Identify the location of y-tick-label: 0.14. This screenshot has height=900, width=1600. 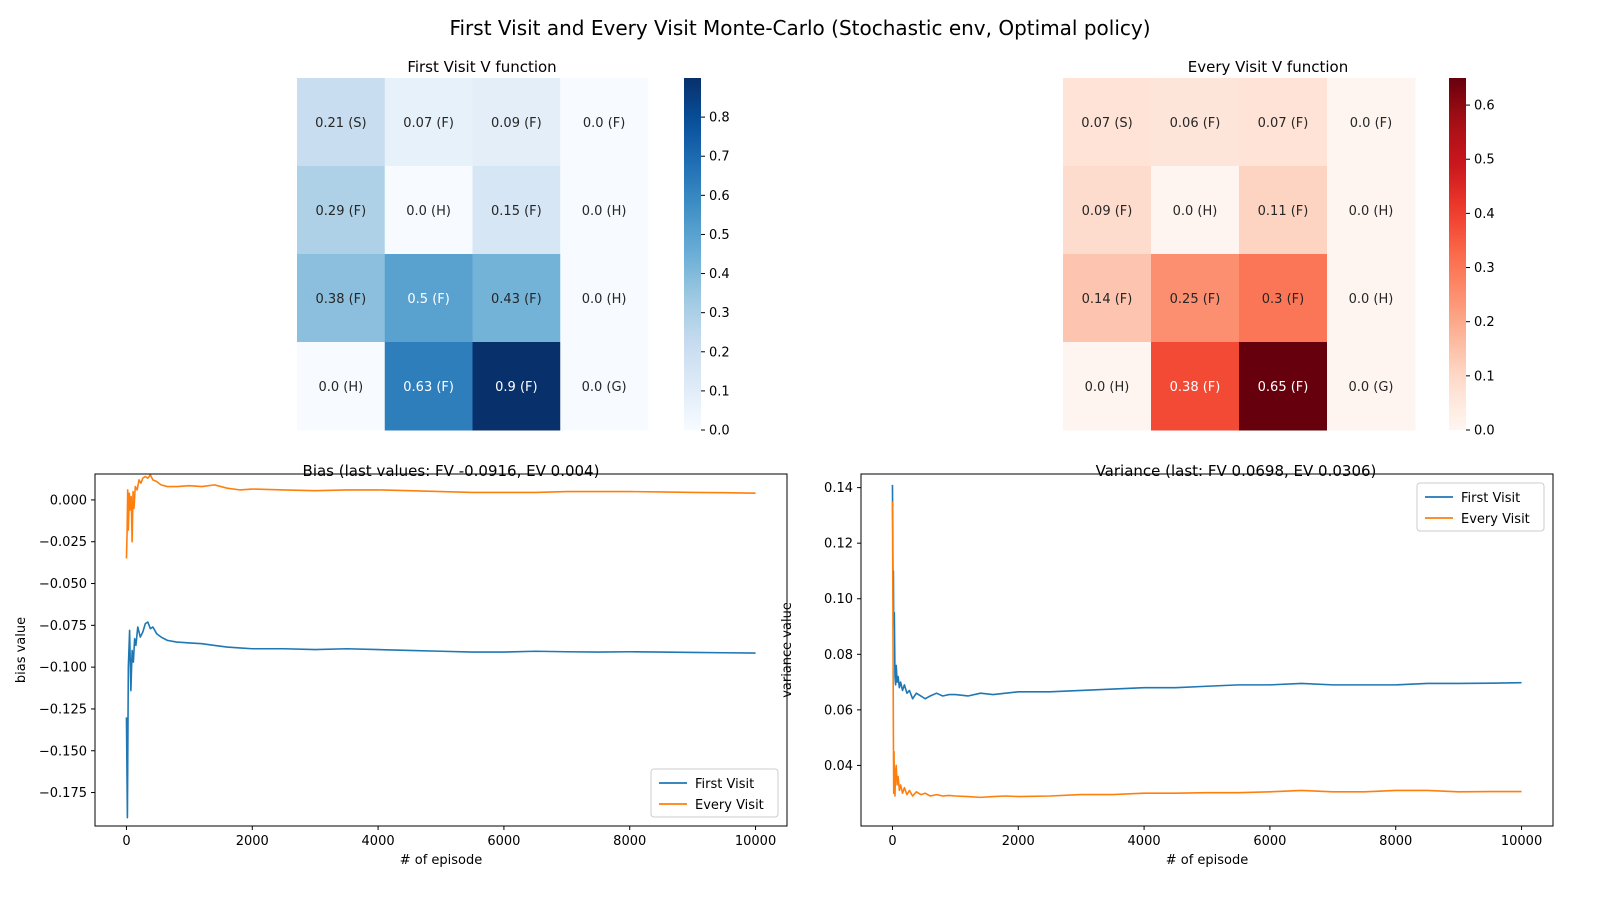
(838, 488).